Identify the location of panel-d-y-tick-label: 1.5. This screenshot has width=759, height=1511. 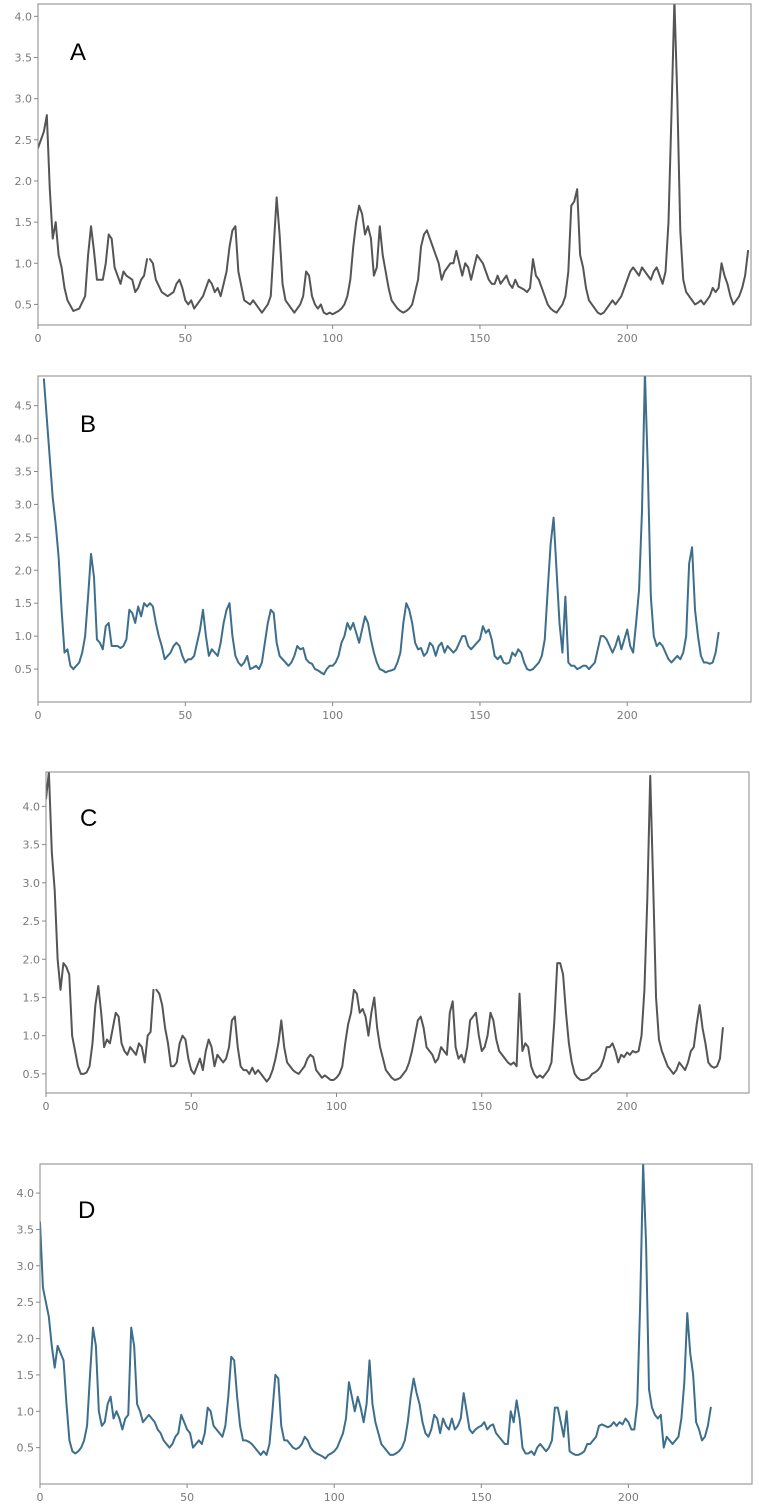
(26, 1375).